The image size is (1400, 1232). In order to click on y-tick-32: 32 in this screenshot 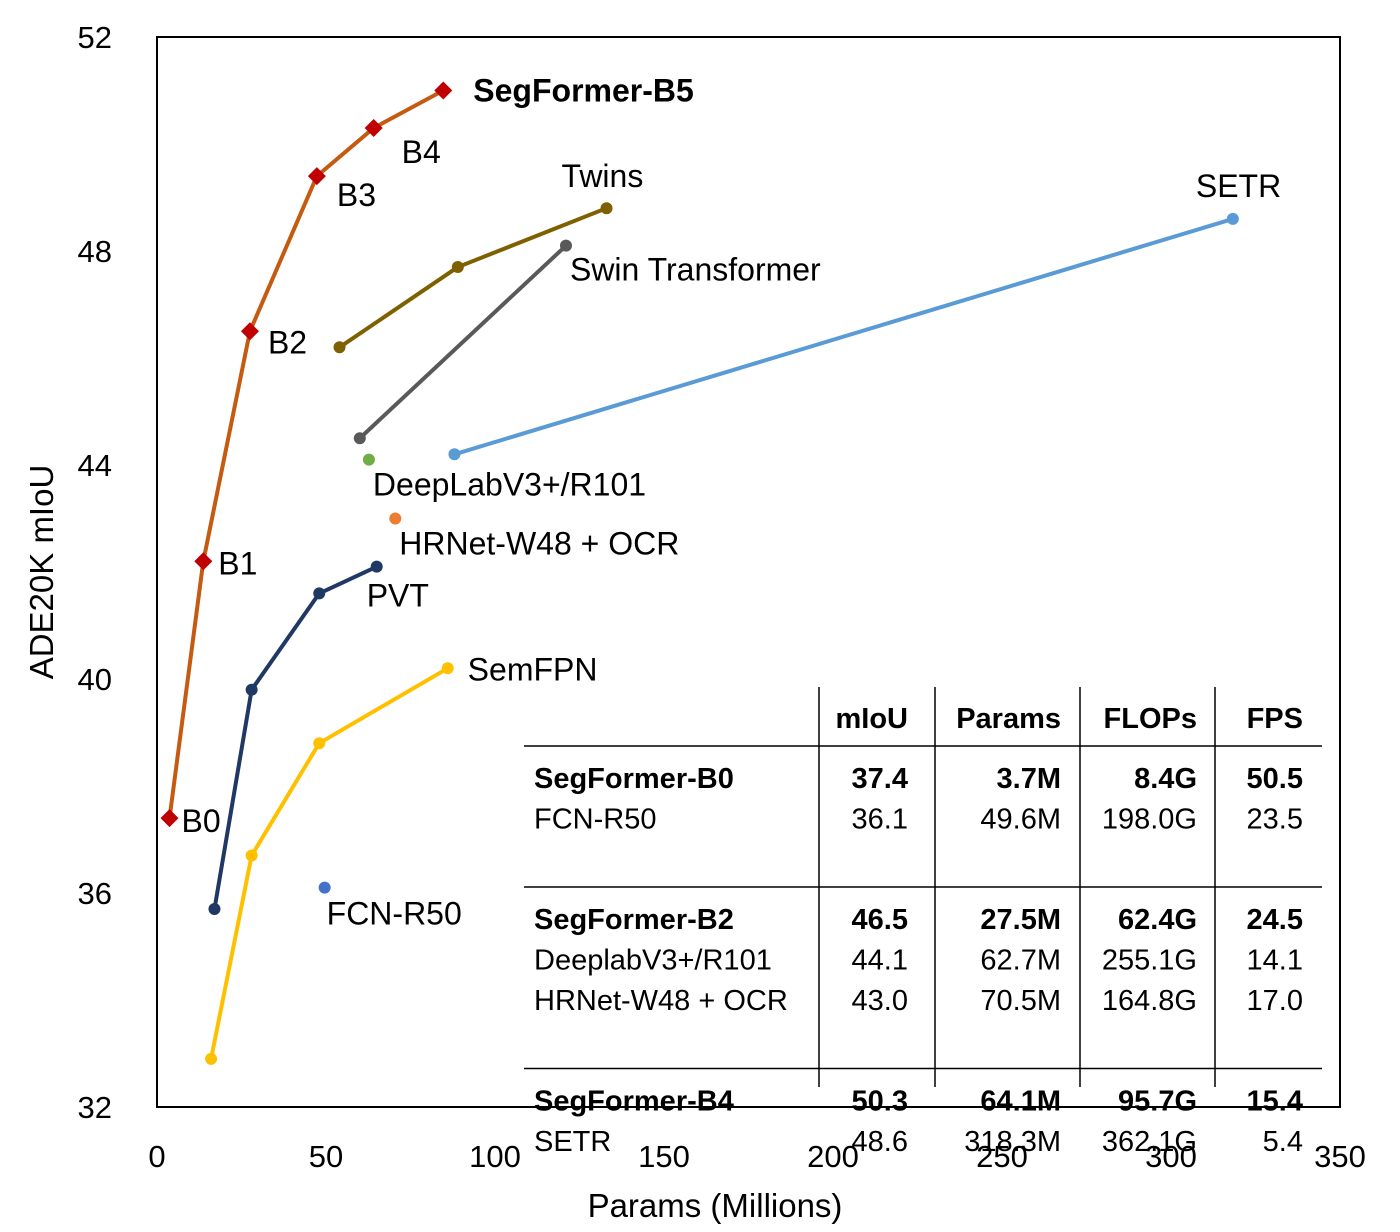, I will do `click(95, 1107)`.